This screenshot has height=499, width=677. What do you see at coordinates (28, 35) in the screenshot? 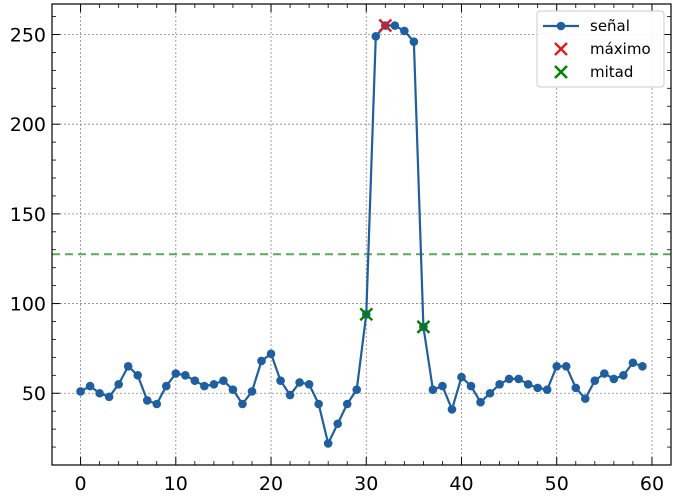
I see `y-tick-label: 250` at bounding box center [28, 35].